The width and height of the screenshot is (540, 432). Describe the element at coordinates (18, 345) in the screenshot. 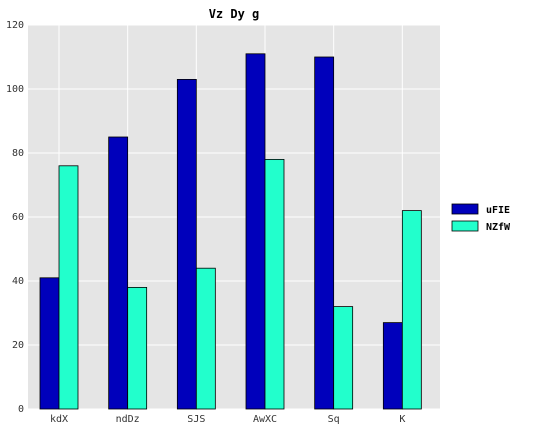

I see `y-tick-label: 20` at that location.